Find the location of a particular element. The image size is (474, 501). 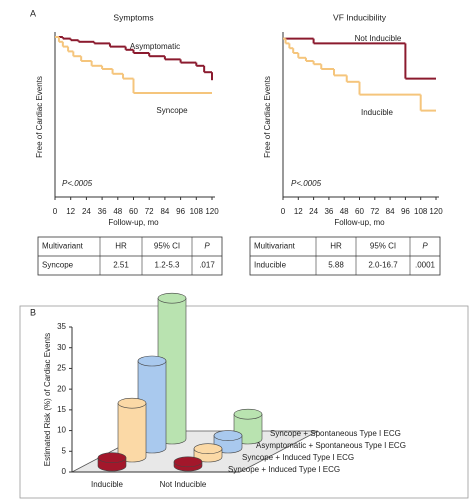

y-tick-label: 35 is located at coordinates (61, 326).